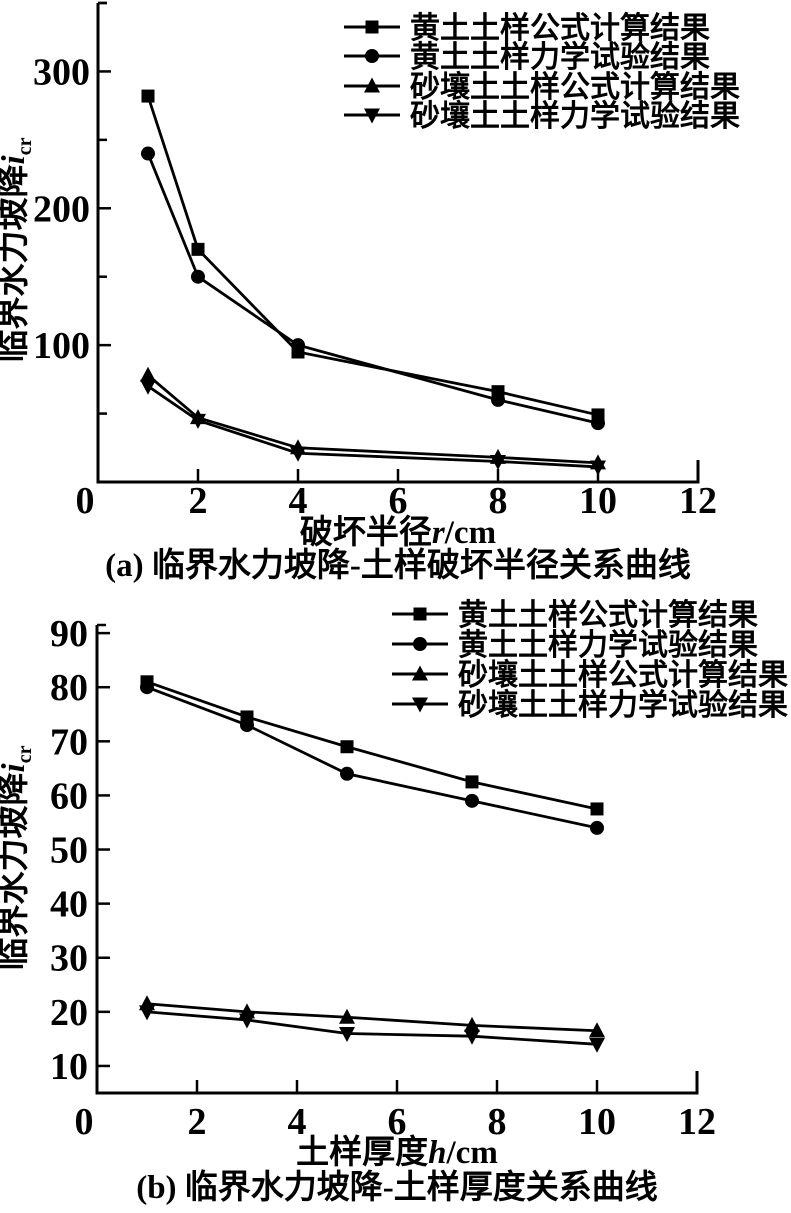 Image resolution: width=791 pixels, height=1213 pixels. I want to click on y-tick-label: 50, so click(69, 851).